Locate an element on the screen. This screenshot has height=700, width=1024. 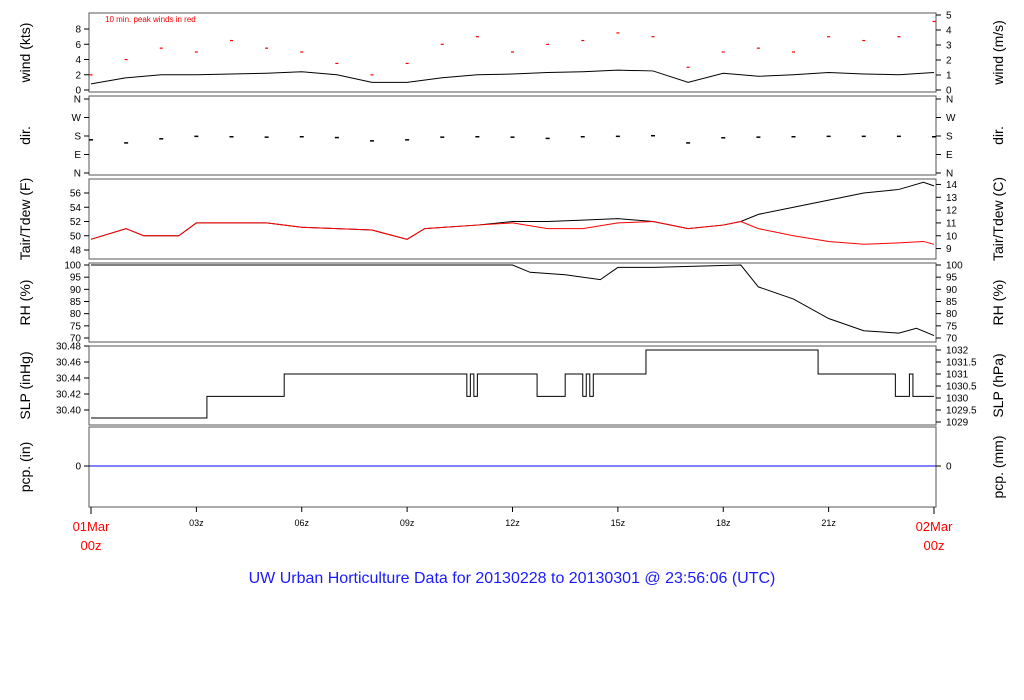
wind-speed-line is located at coordinates (512, 77).